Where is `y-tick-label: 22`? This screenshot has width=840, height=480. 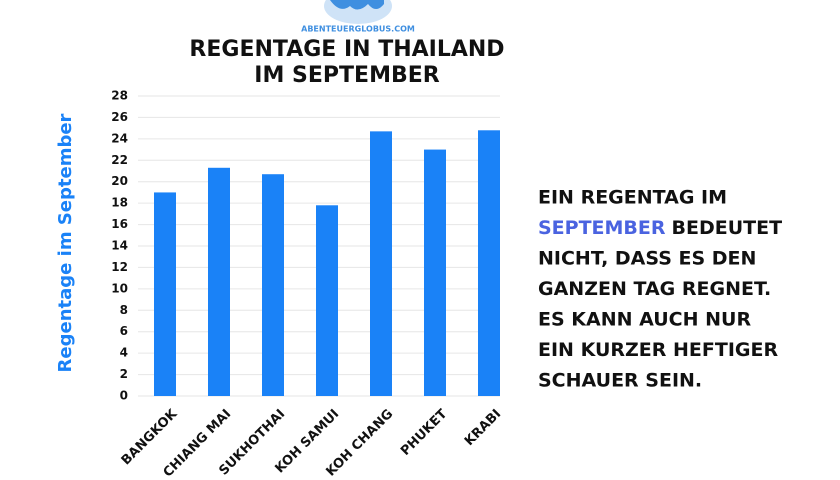
y-tick-label: 22 is located at coordinates (119, 160).